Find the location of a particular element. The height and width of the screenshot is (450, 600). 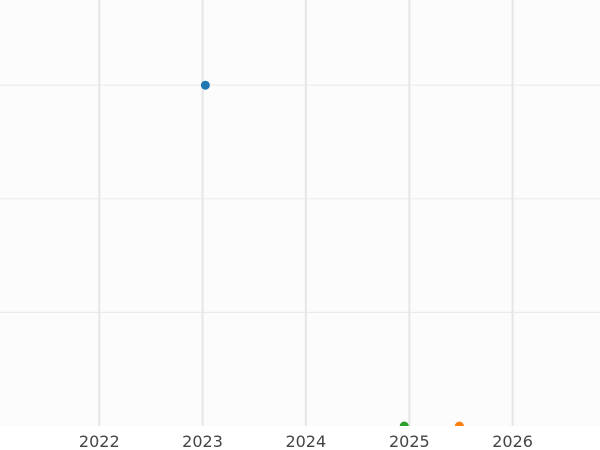

x-tick-label: 2024 is located at coordinates (305, 441).